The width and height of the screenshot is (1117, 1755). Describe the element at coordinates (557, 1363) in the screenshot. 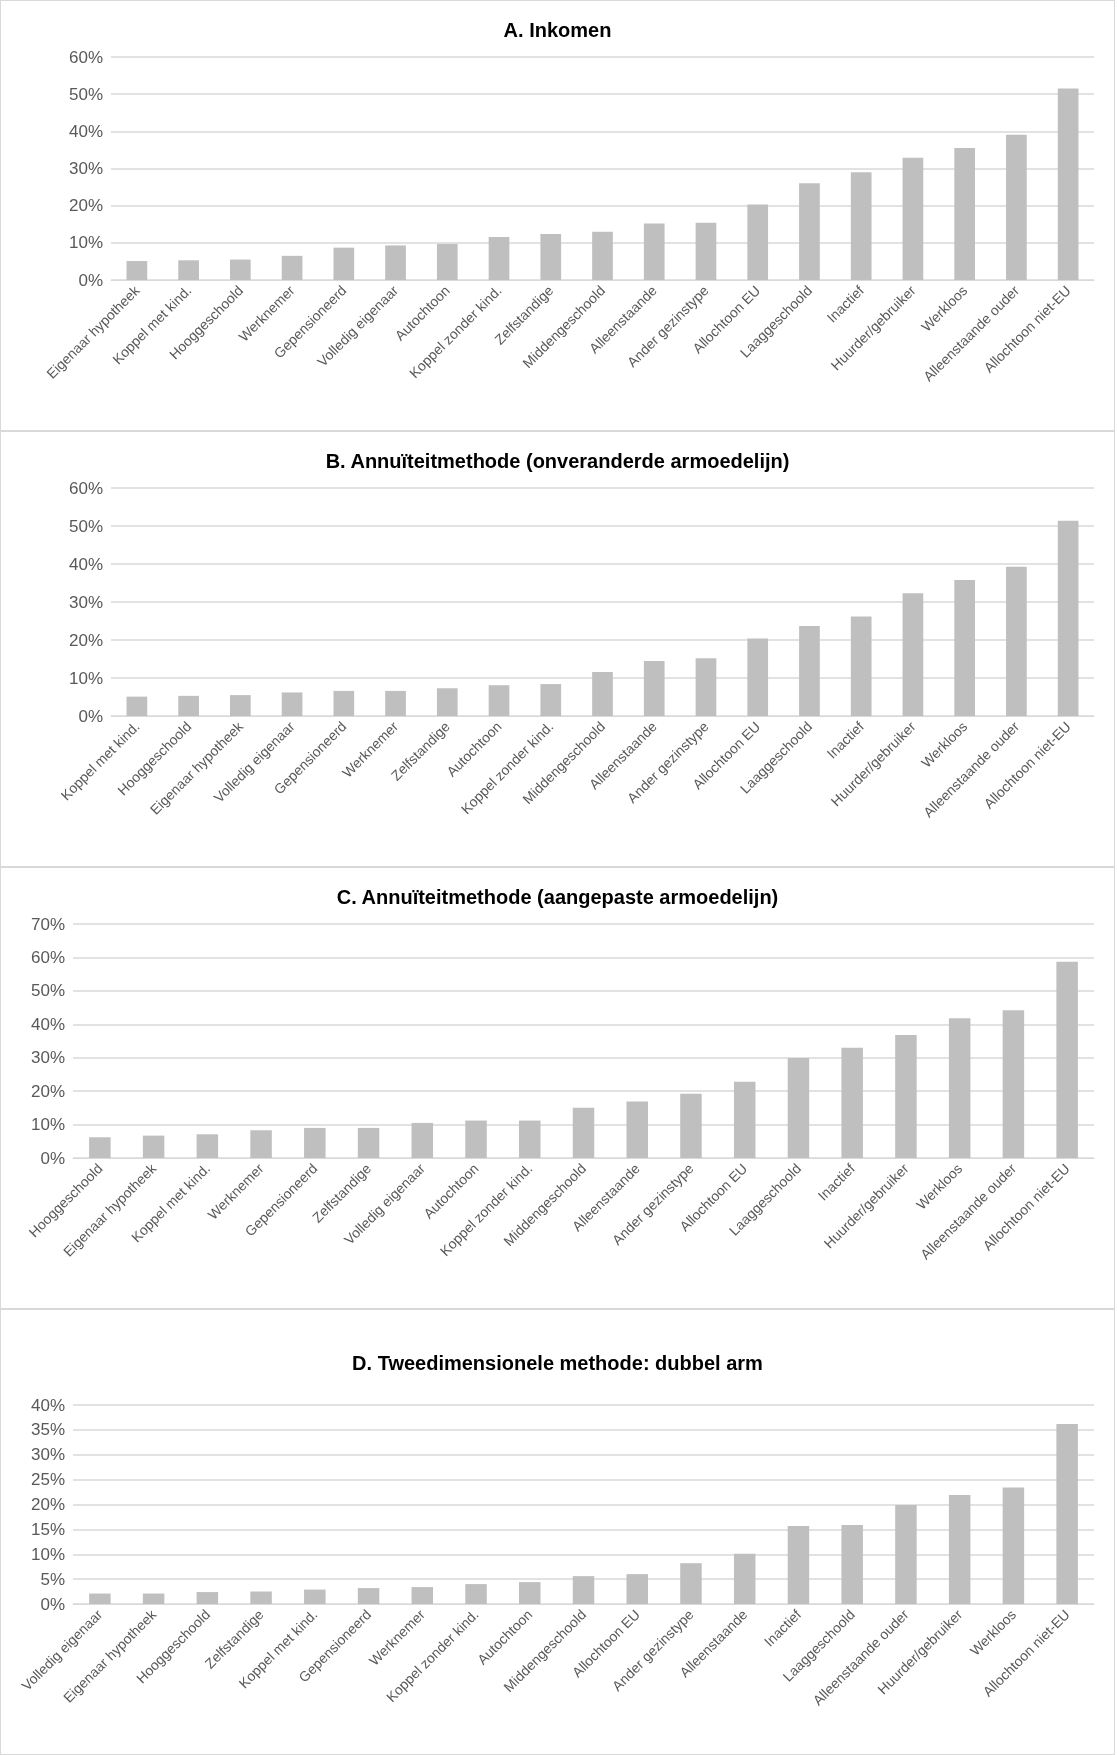

I see `chart-title: D. Tweedimensionele methode: dubbel arm` at that location.